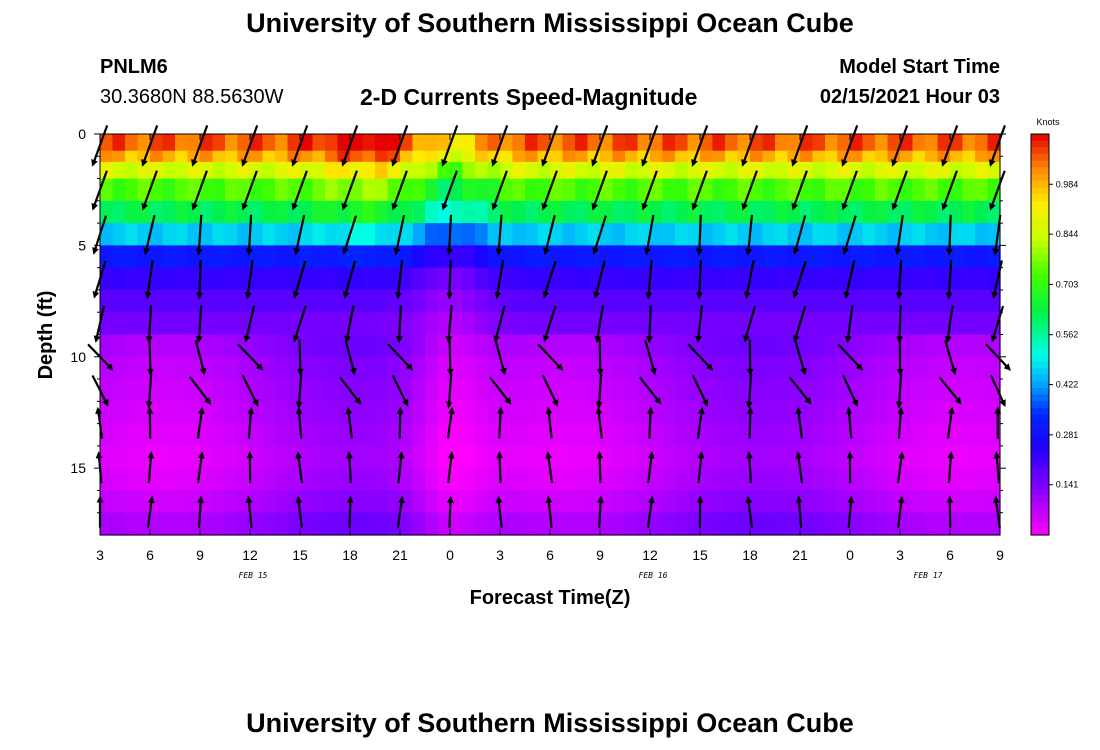  Describe the element at coordinates (600, 555) in the screenshot. I see `x-tick-label: 9` at that location.